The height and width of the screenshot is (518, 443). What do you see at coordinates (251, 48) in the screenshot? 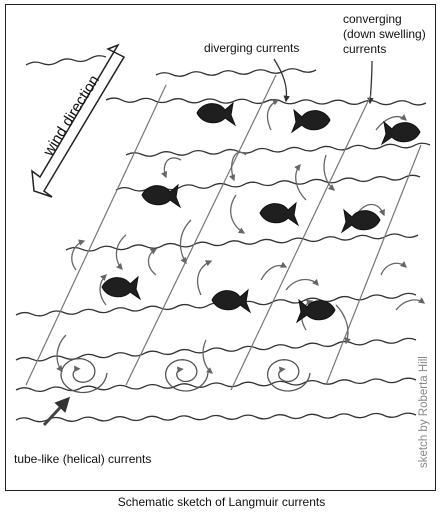
I see `diverging-currents-label: diverging currents` at bounding box center [251, 48].